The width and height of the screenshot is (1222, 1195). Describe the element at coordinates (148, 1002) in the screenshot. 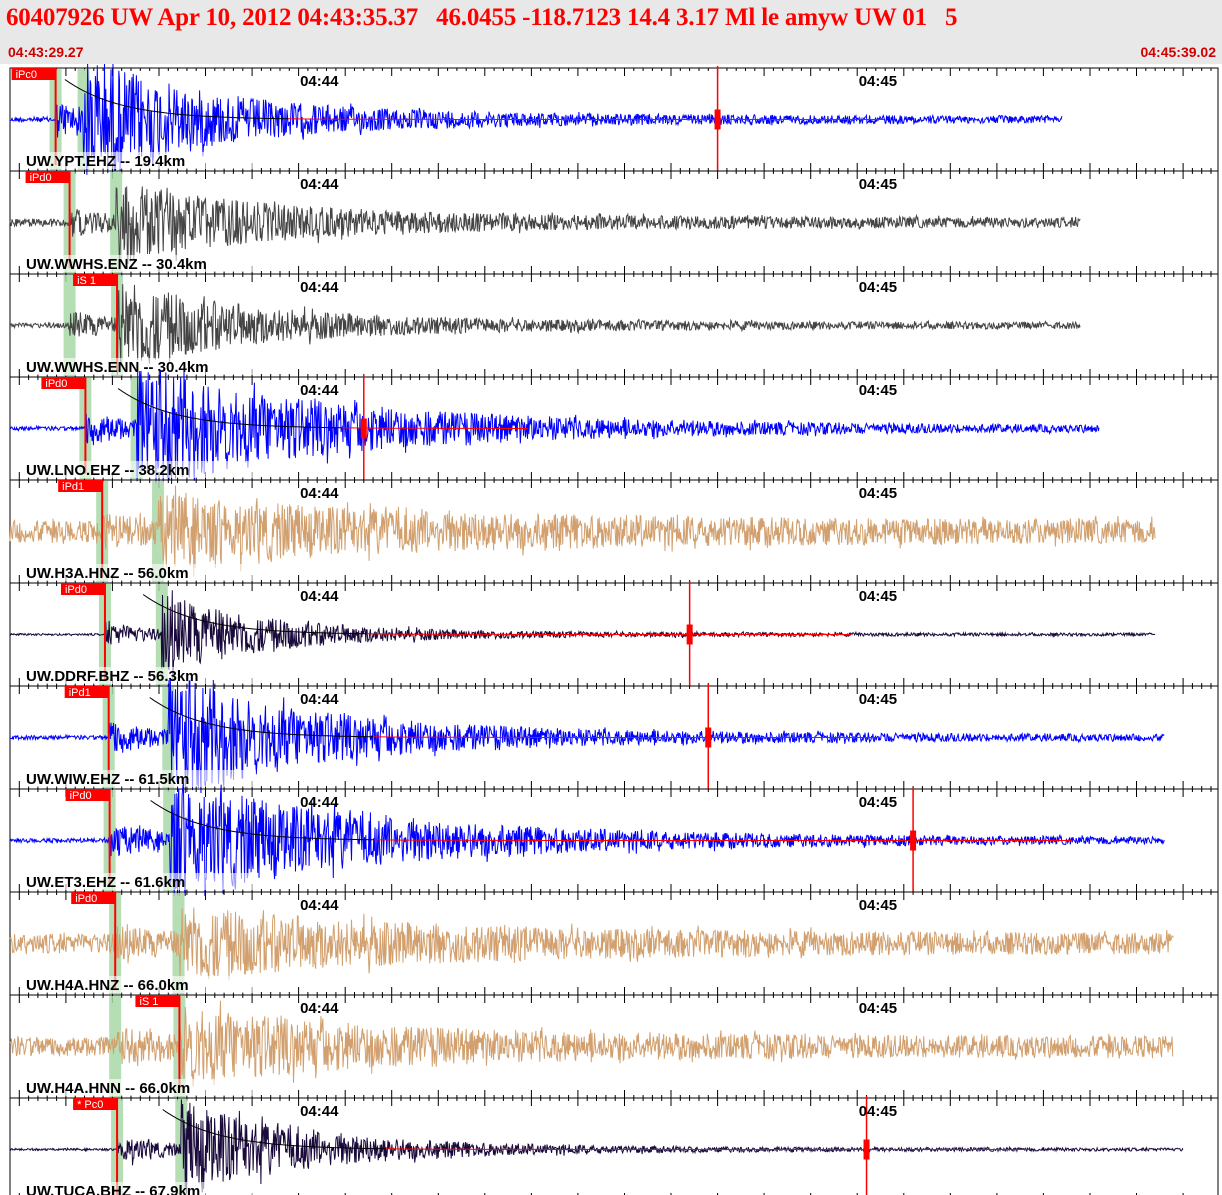

I see `pick-label: iS 1` at that location.